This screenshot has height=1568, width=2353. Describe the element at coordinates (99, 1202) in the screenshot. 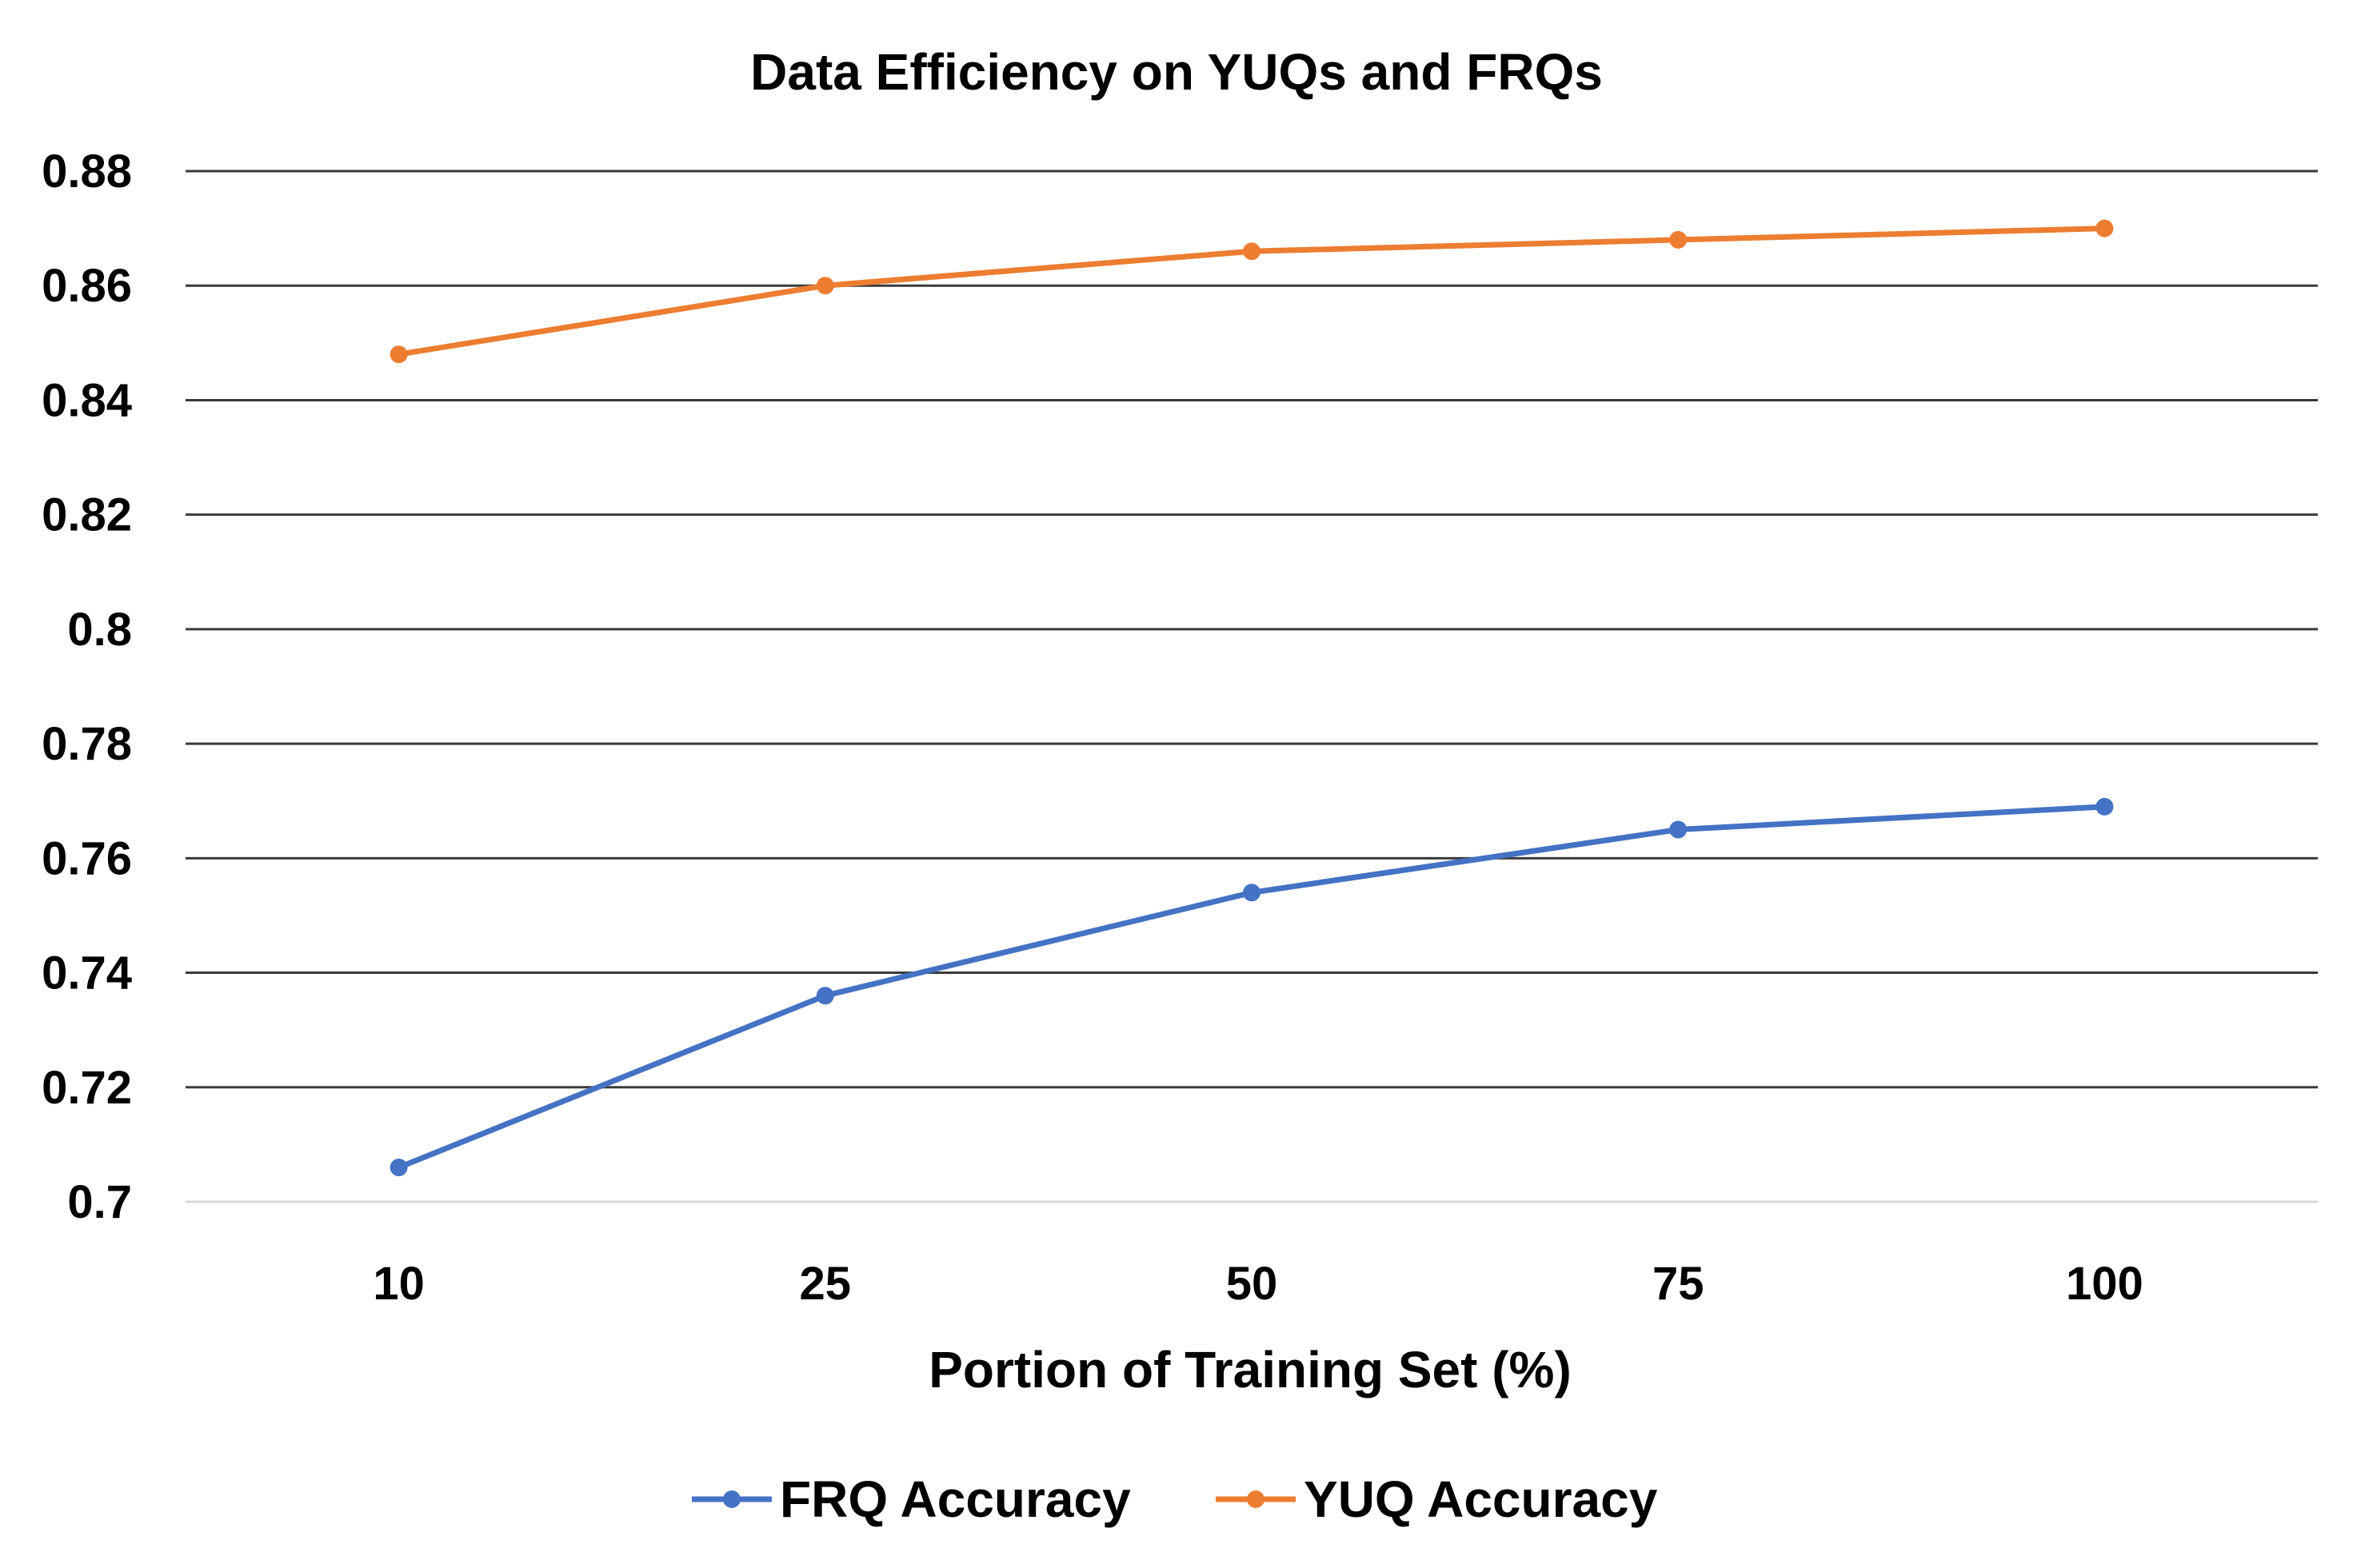

I see `y-tick-label: 0.7` at that location.